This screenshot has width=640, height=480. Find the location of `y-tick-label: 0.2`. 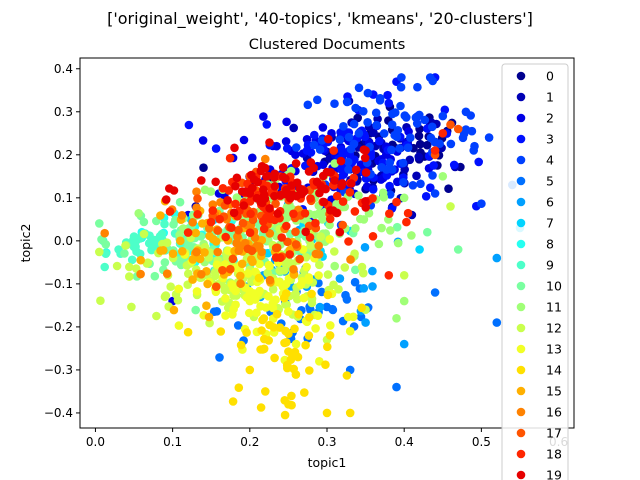

y-tick-label: 0.2 is located at coordinates (63, 155).